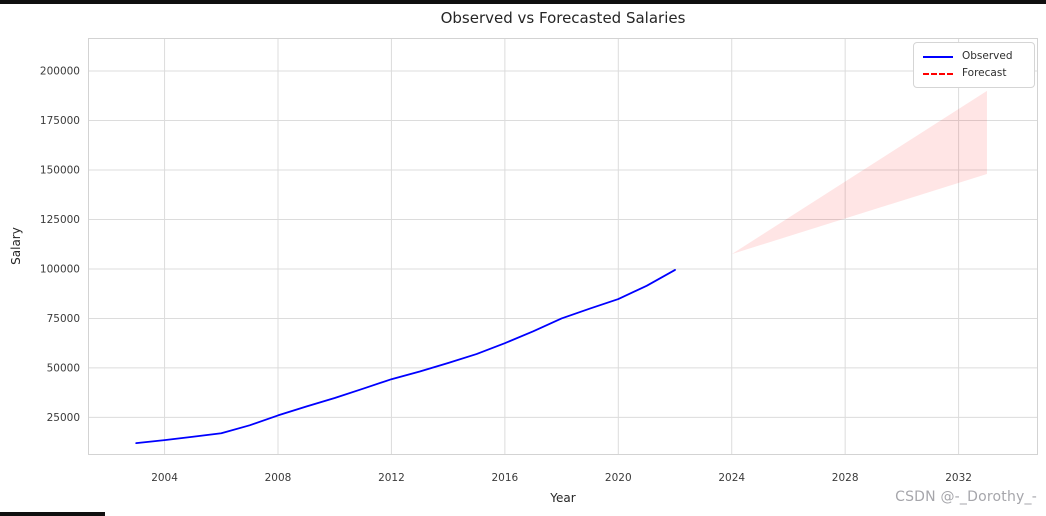 Image resolution: width=1046 pixels, height=516 pixels. I want to click on chart-title: Observed vs Forecasted Salaries, so click(563, 18).